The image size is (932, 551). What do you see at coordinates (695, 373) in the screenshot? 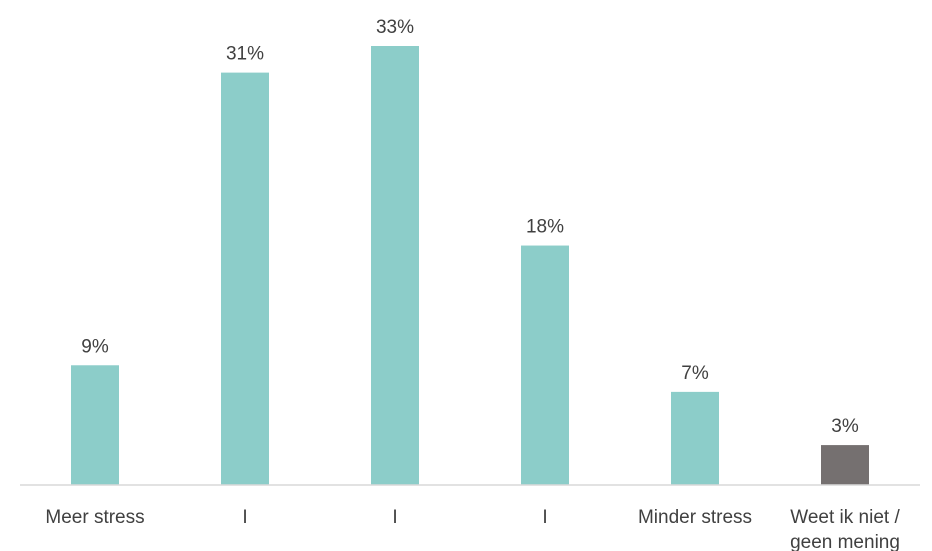
I see `data-label: 7%` at bounding box center [695, 373].